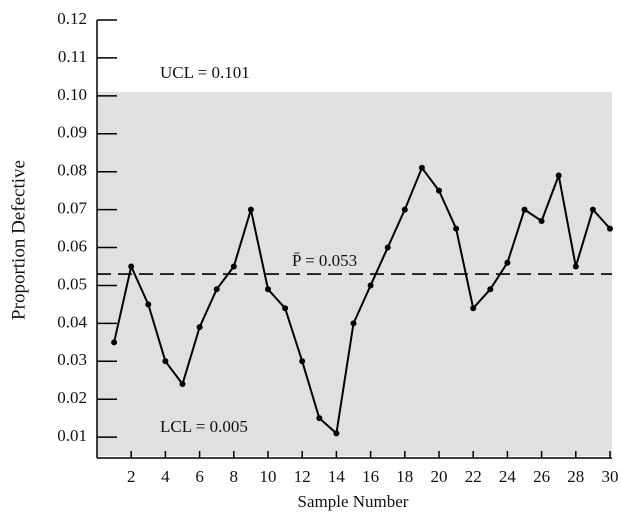  What do you see at coordinates (473, 476) in the screenshot?
I see `x-tick-label: 22` at bounding box center [473, 476].